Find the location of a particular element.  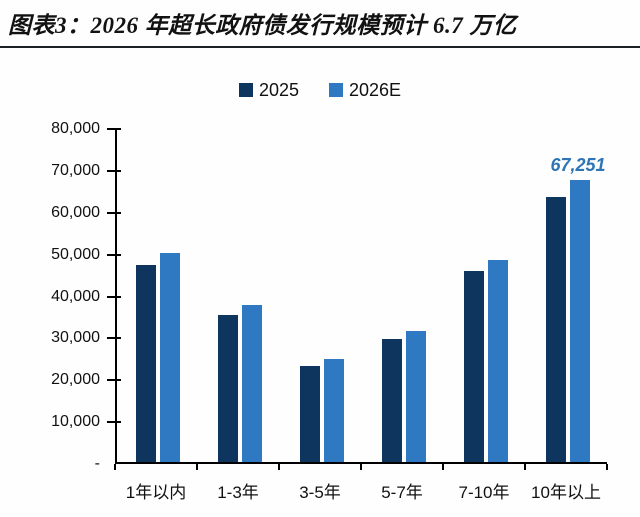

legend-label-2025: 2025 is located at coordinates (278, 89).